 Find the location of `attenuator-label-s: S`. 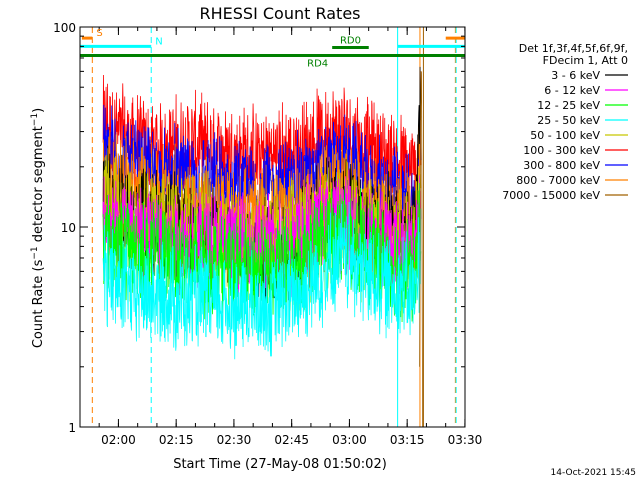

attenuator-label-s: S is located at coordinates (99, 33).